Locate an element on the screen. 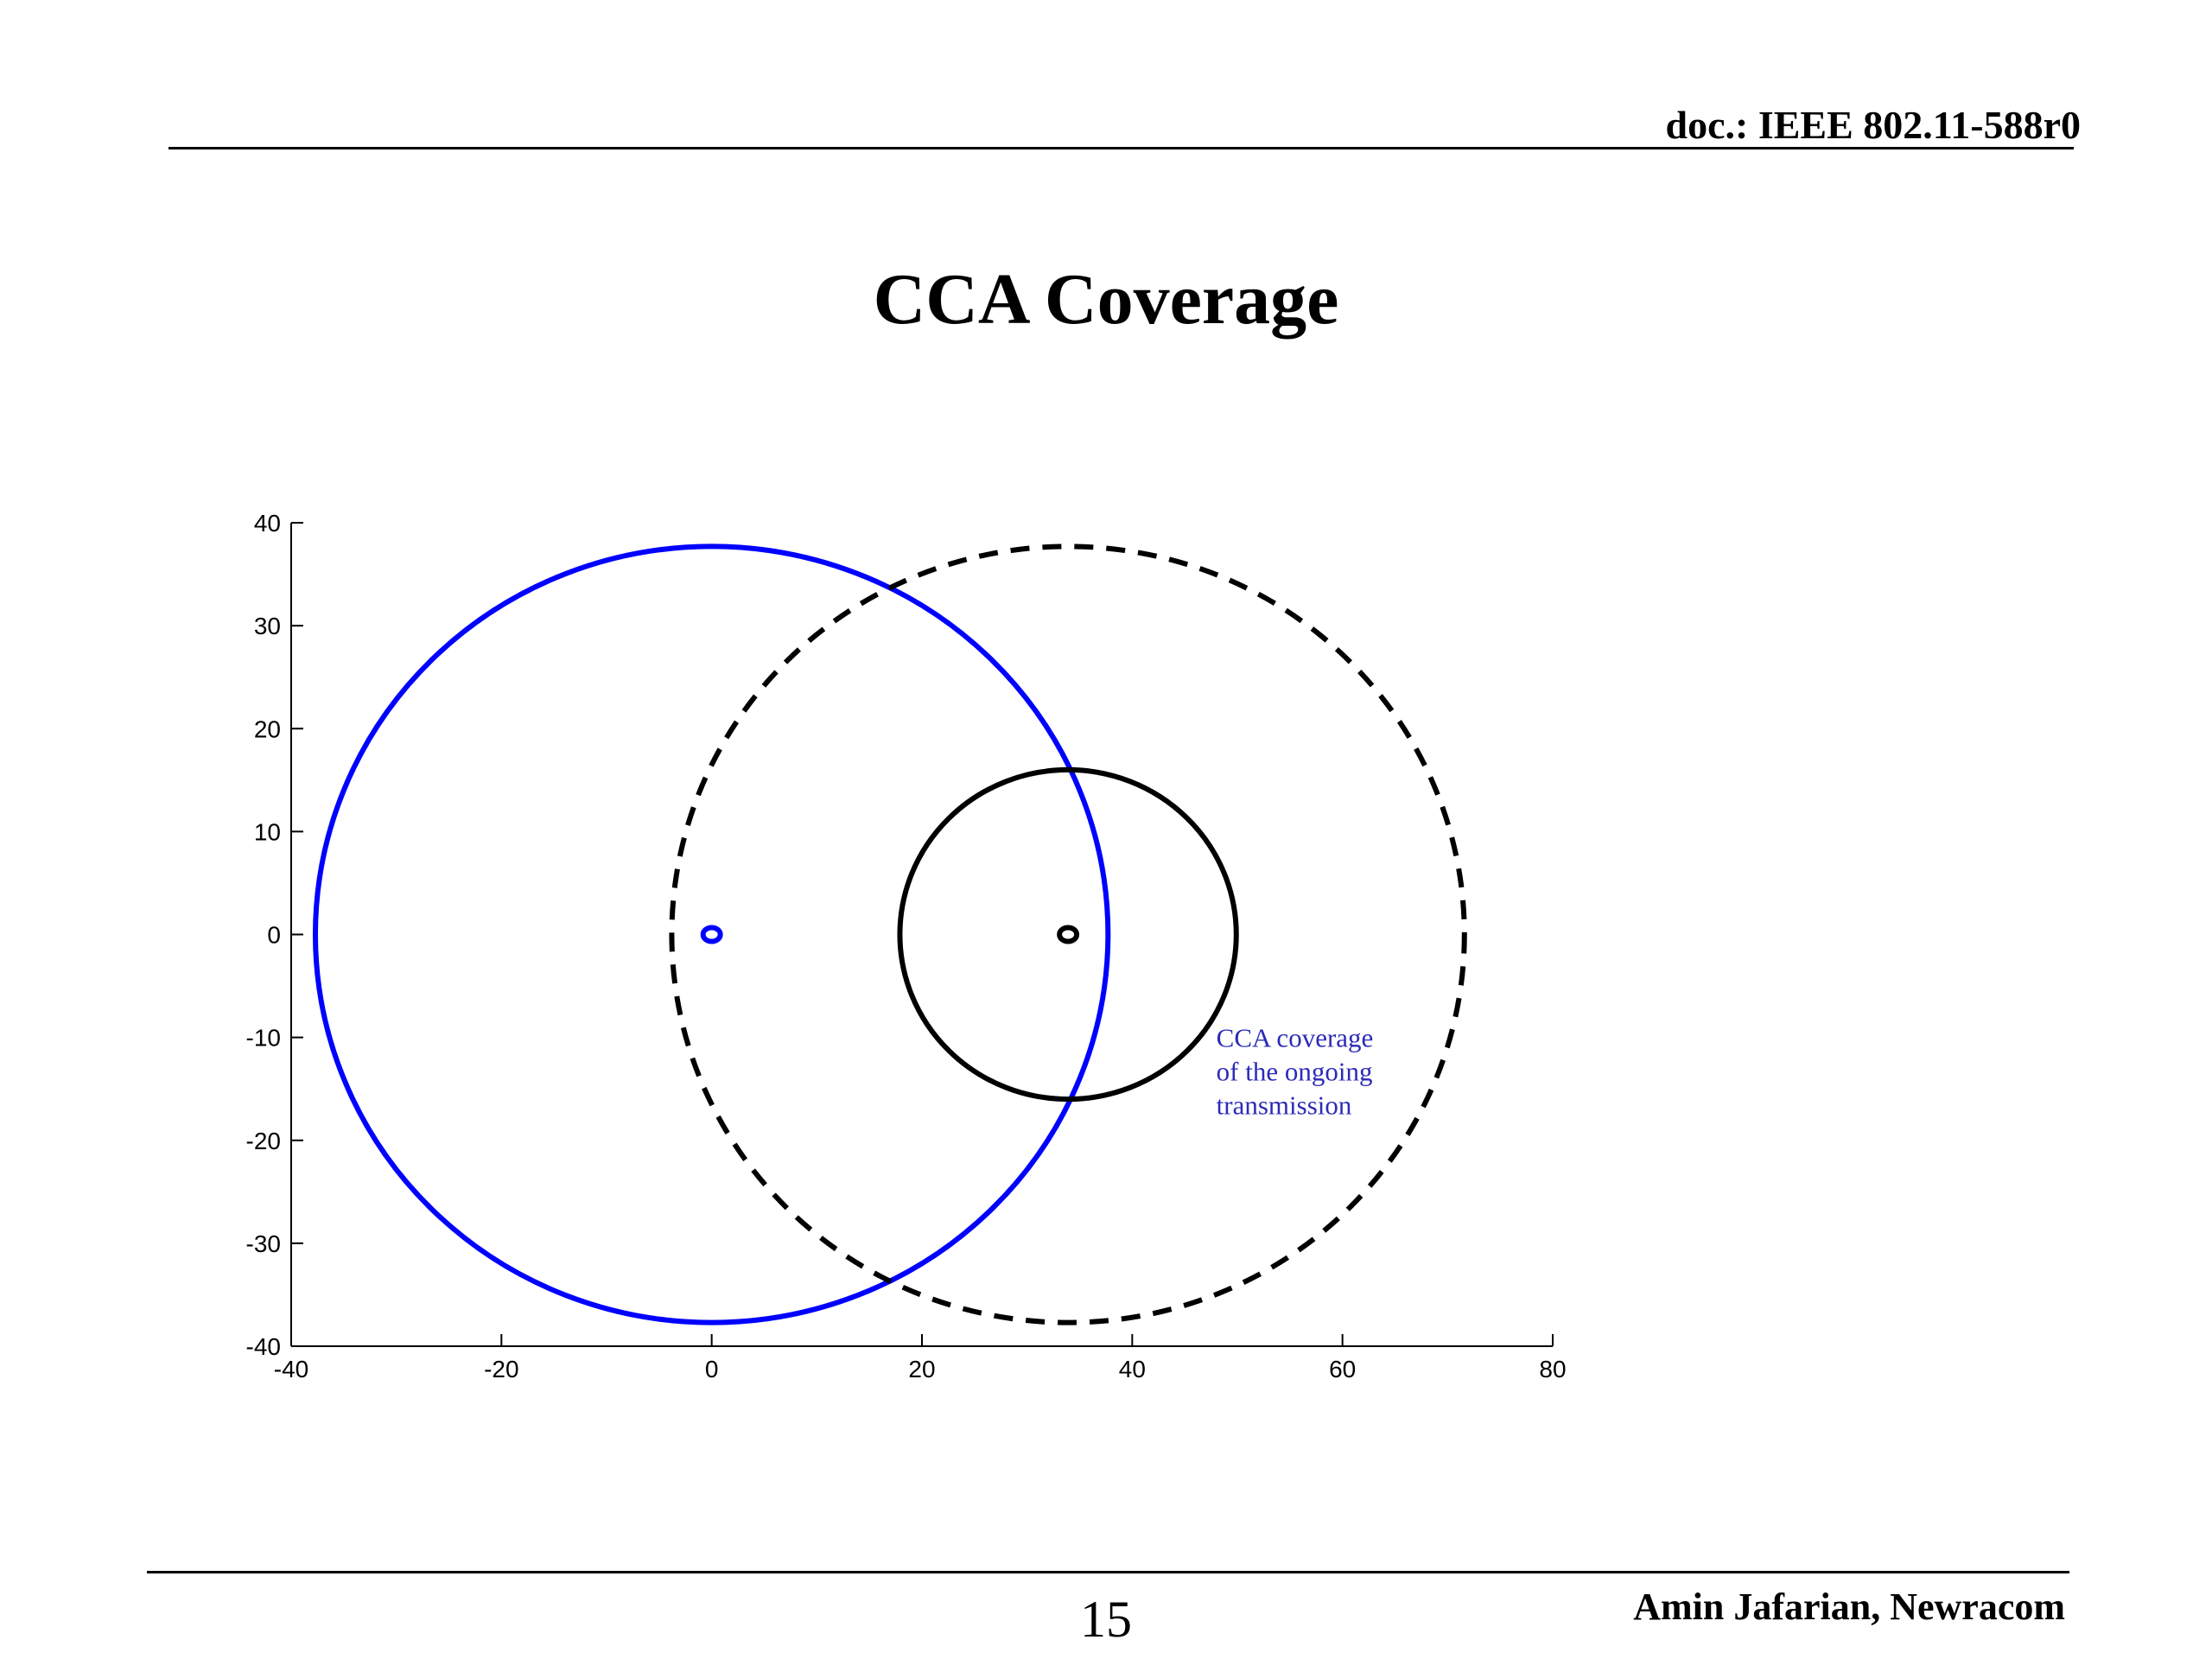 The image size is (2212, 1659). y-tick-label: -30 is located at coordinates (263, 1243).